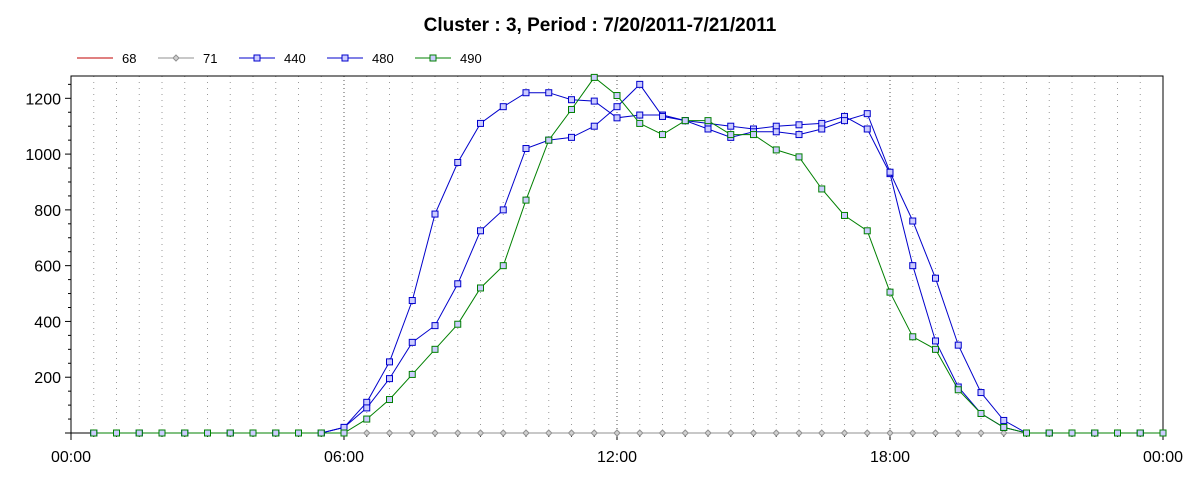 The height and width of the screenshot is (480, 1200). I want to click on y-tick-label: 400, so click(47, 322).